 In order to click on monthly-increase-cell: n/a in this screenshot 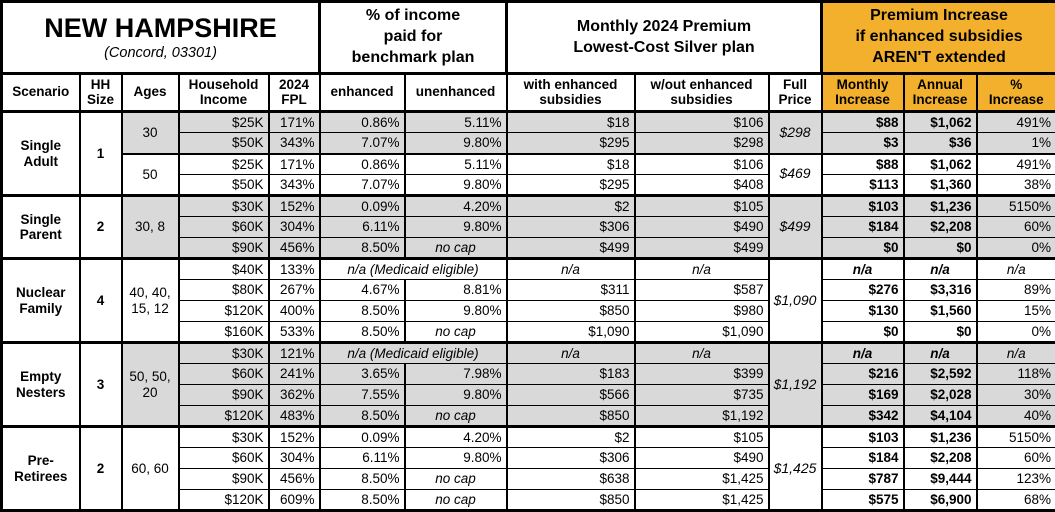, I will do `click(862, 268)`.